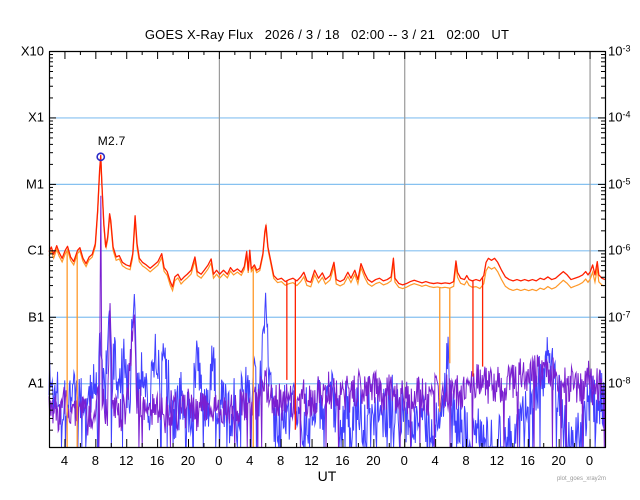 Image resolution: width=640 pixels, height=500 pixels. Describe the element at coordinates (527, 460) in the screenshot. I see `x-tick-label-h64: 16` at that location.